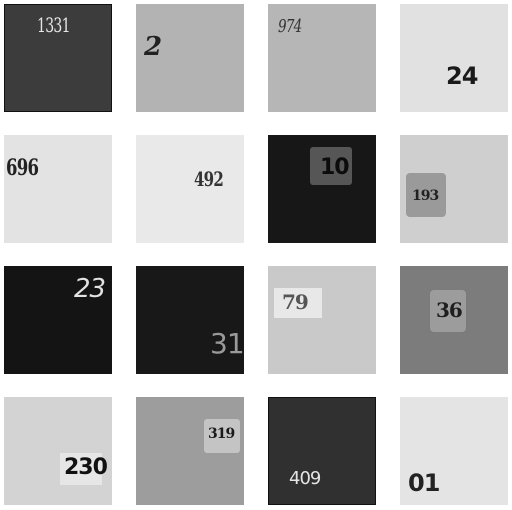 This screenshot has width=512, height=510. Describe the element at coordinates (454, 189) in the screenshot. I see `tile-8: 193` at that location.